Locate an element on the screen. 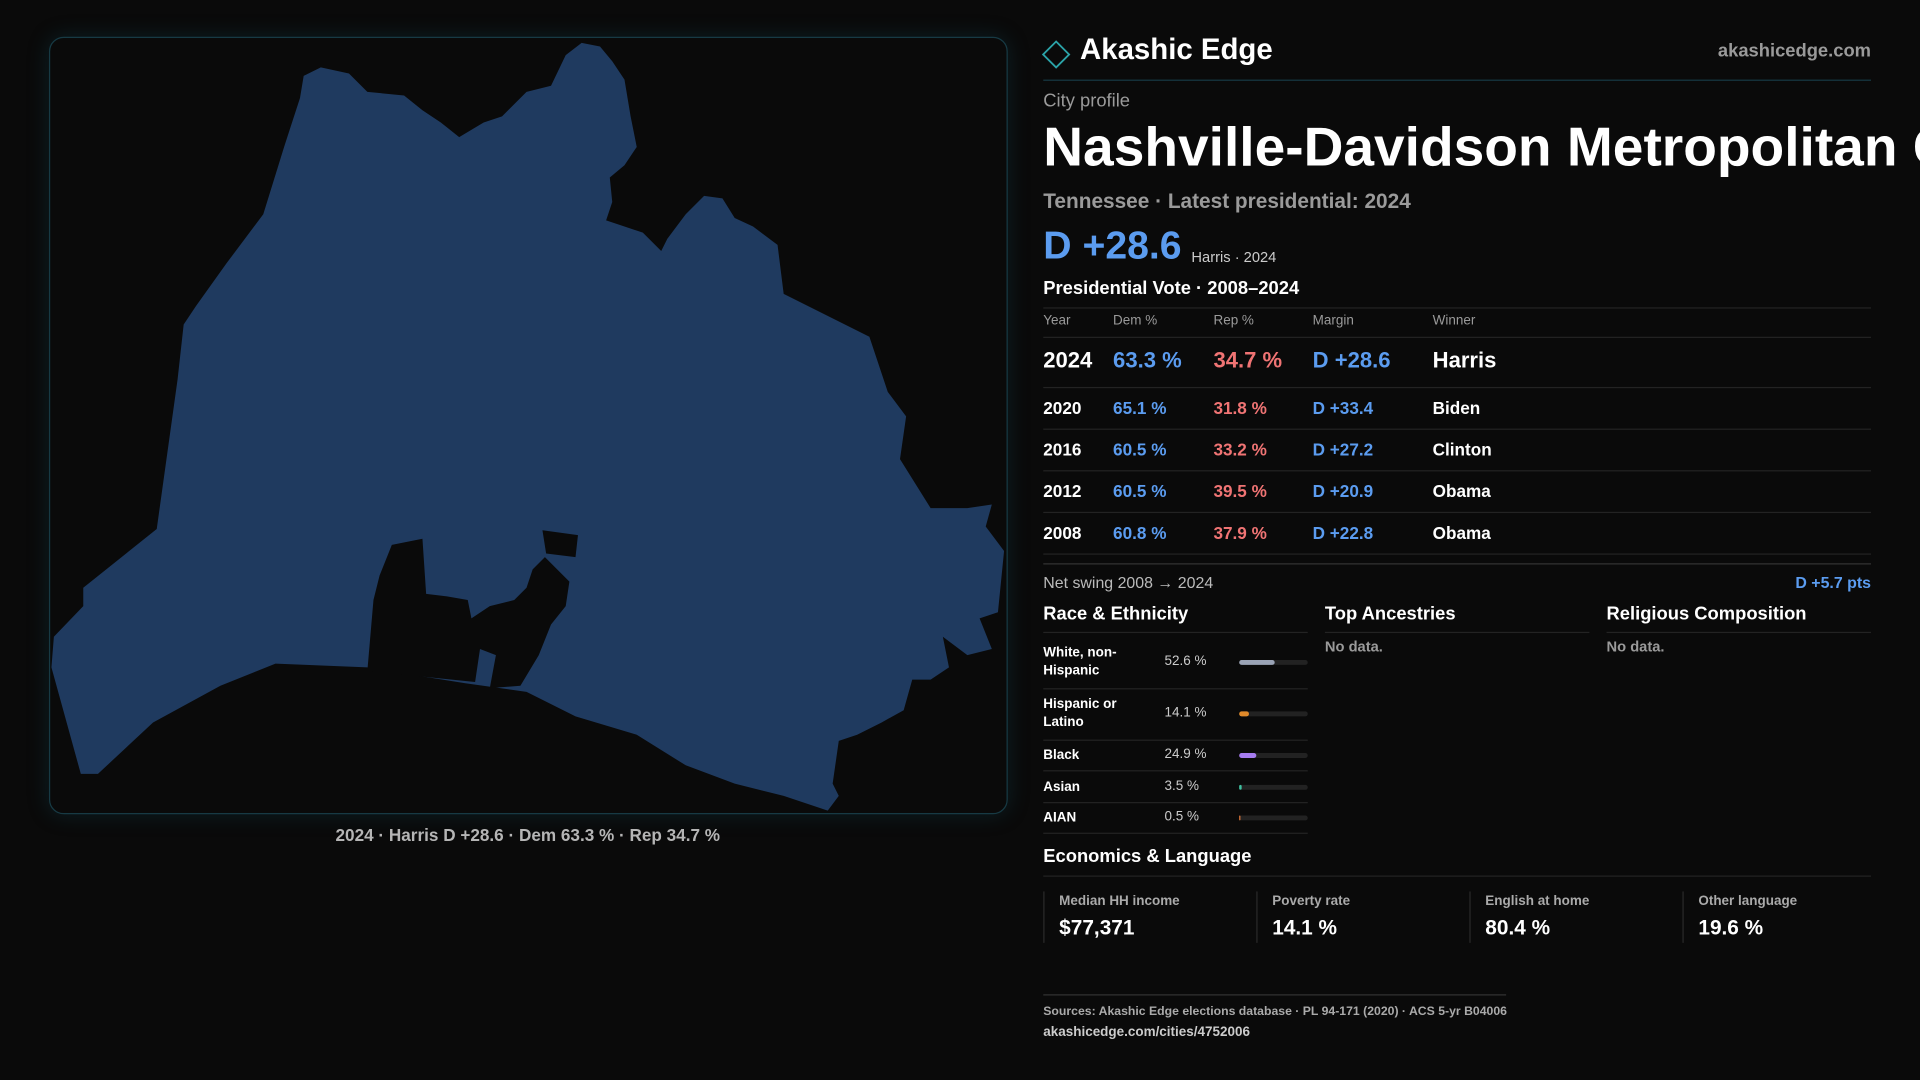 The width and height of the screenshot is (1920, 1080). stat-label: English at home is located at coordinates (1537, 901).